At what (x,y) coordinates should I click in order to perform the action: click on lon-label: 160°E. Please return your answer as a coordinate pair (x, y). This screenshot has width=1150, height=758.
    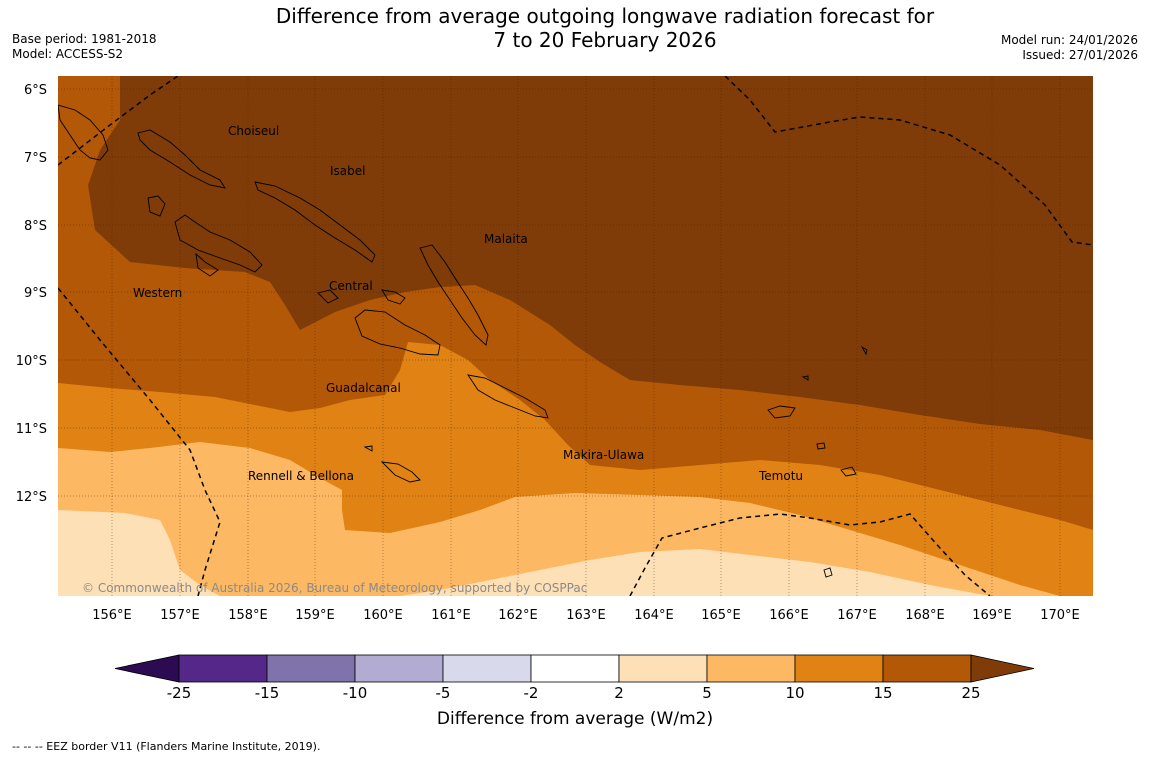
    Looking at the image, I should click on (383, 615).